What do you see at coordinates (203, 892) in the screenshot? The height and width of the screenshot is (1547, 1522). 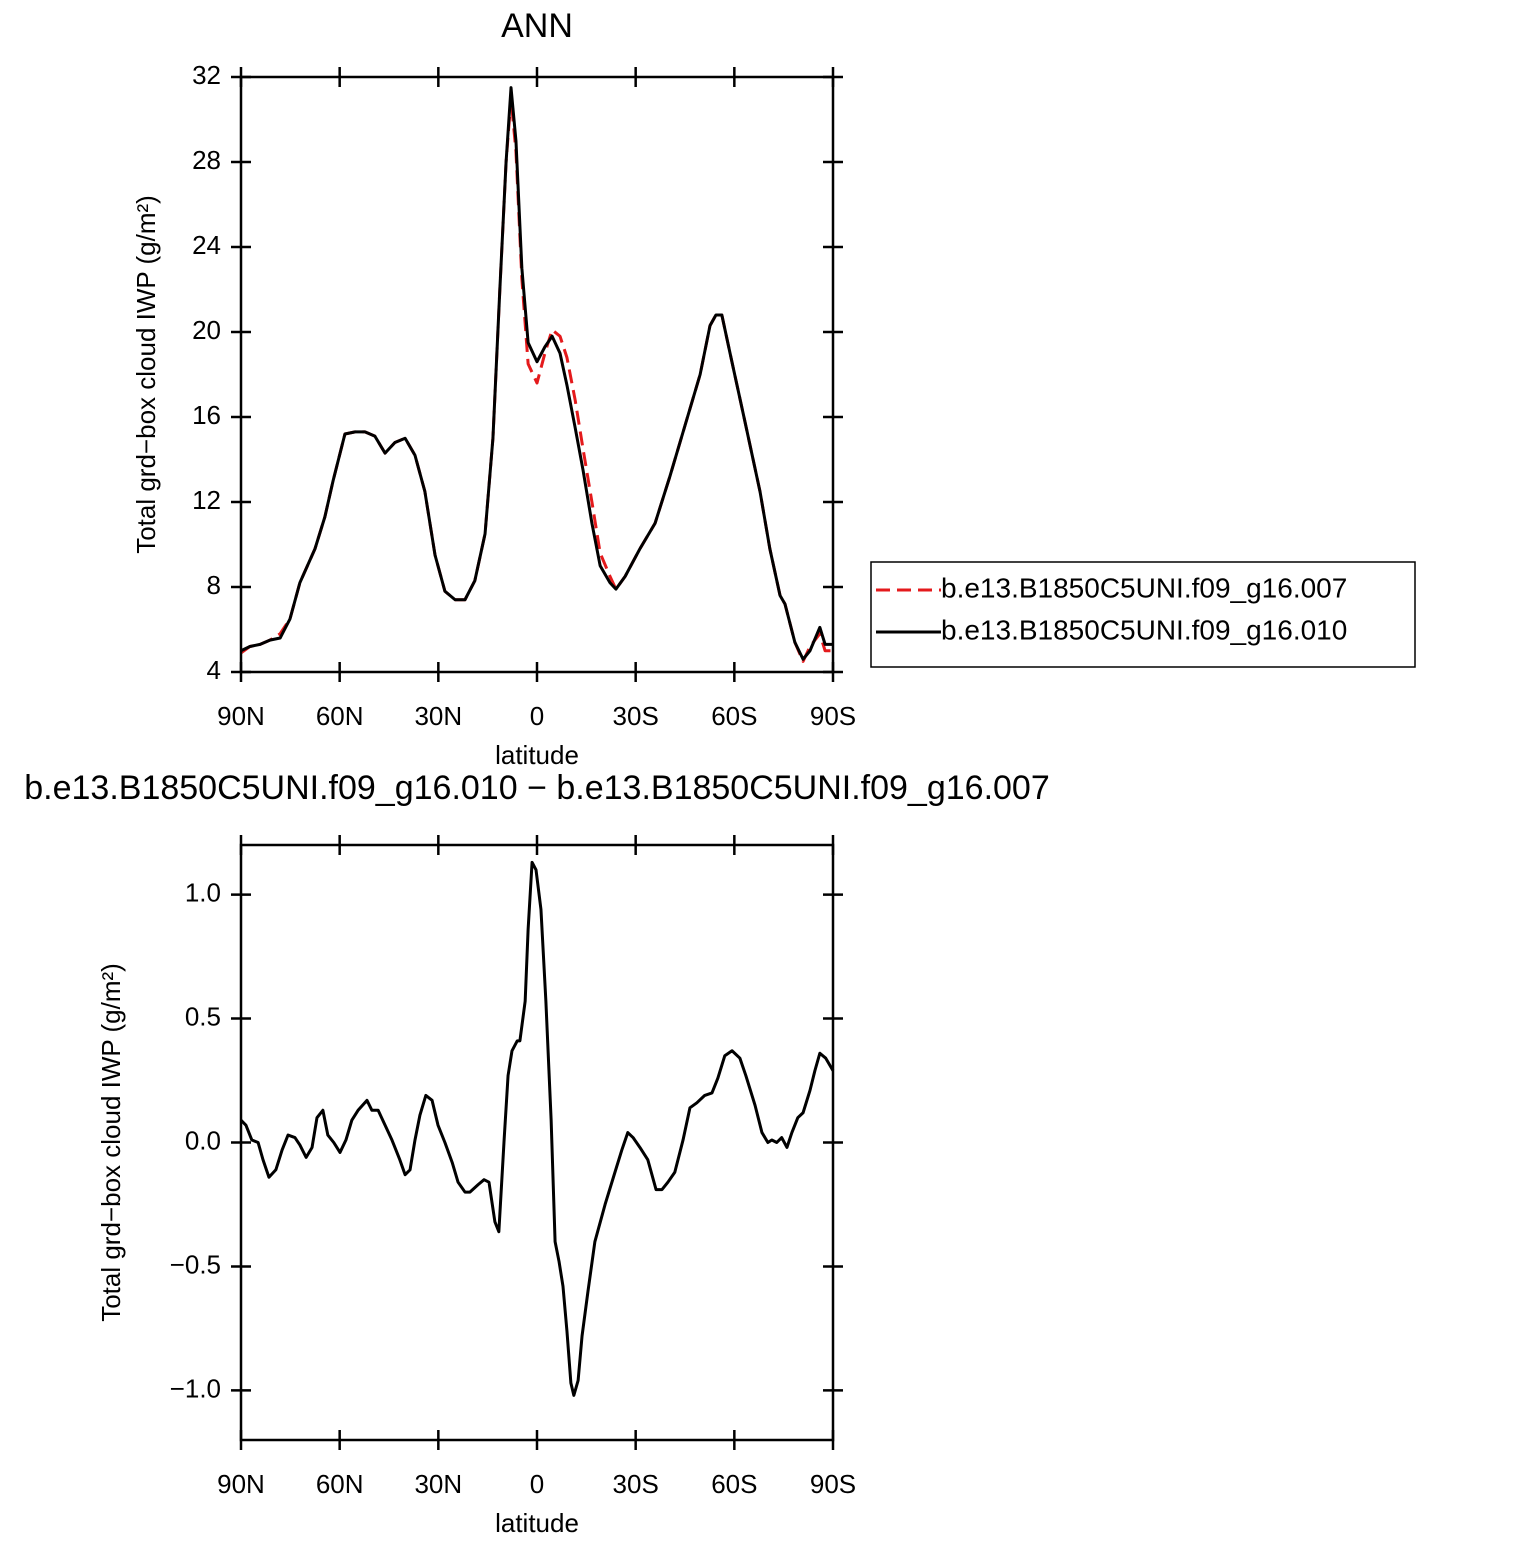 I see `y-tick-label: 1.0` at bounding box center [203, 892].